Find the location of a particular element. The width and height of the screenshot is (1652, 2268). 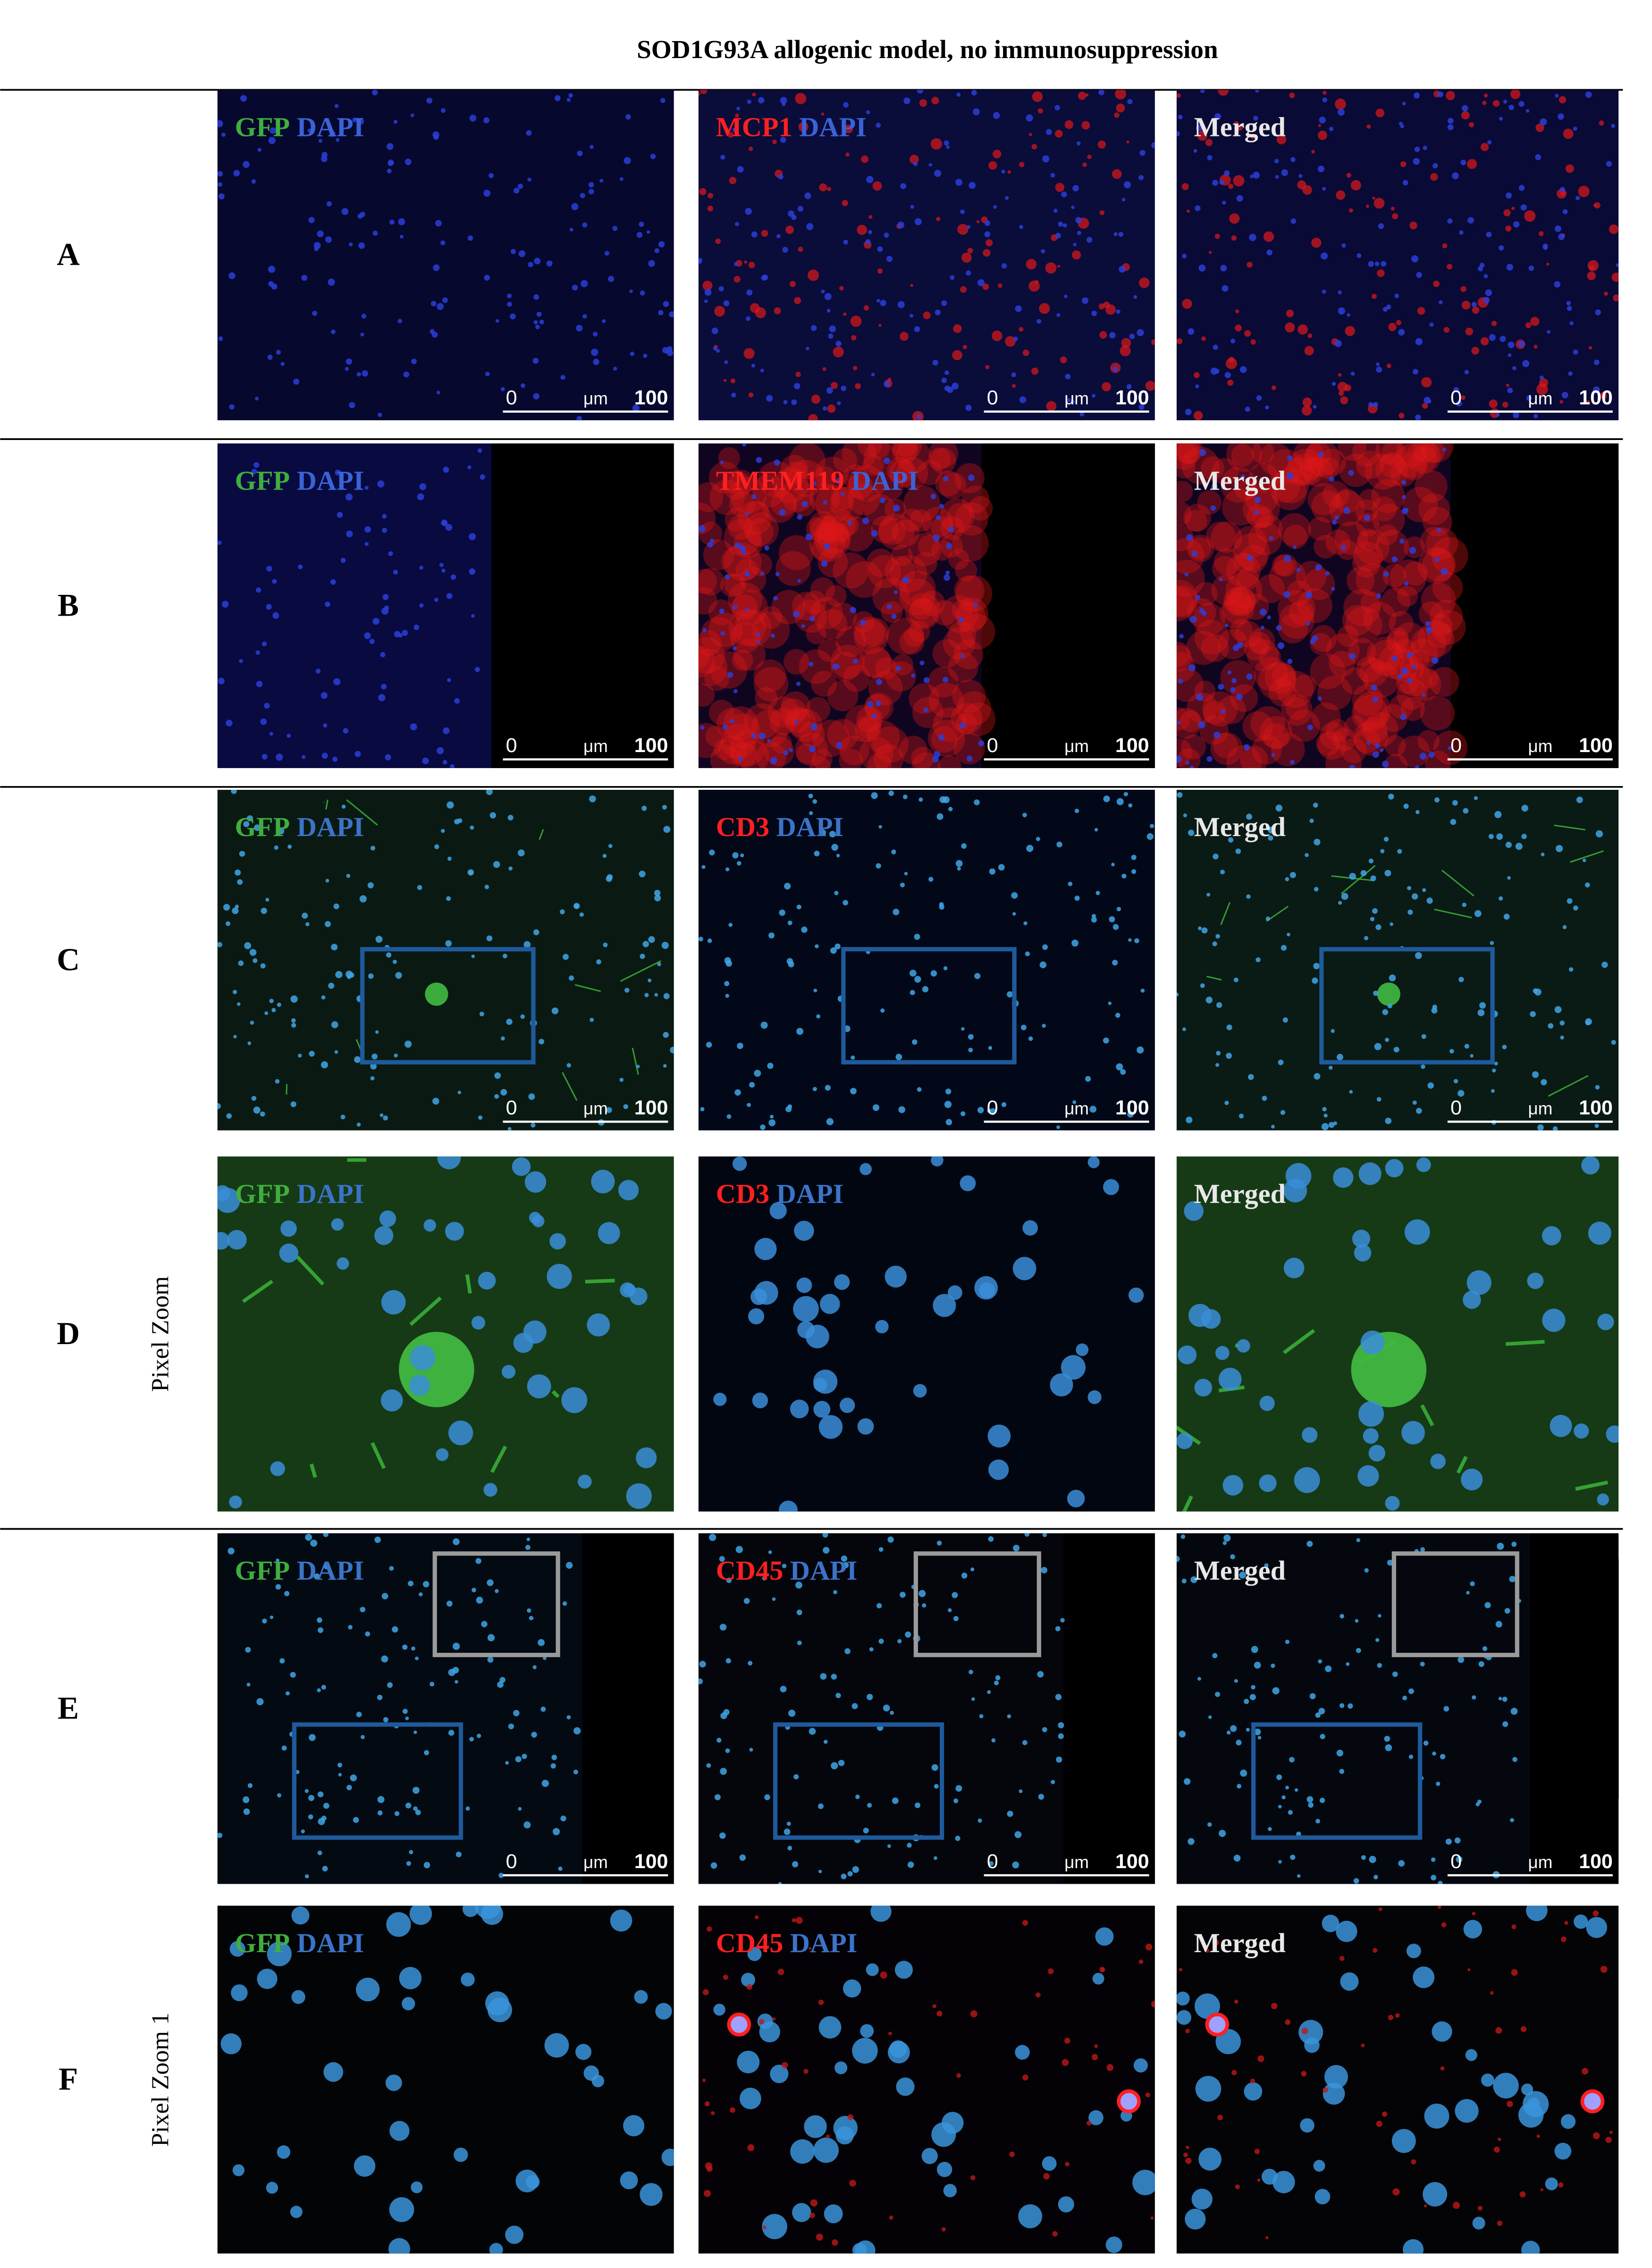

side-label: Pixel Zoom is located at coordinates (160, 1334).